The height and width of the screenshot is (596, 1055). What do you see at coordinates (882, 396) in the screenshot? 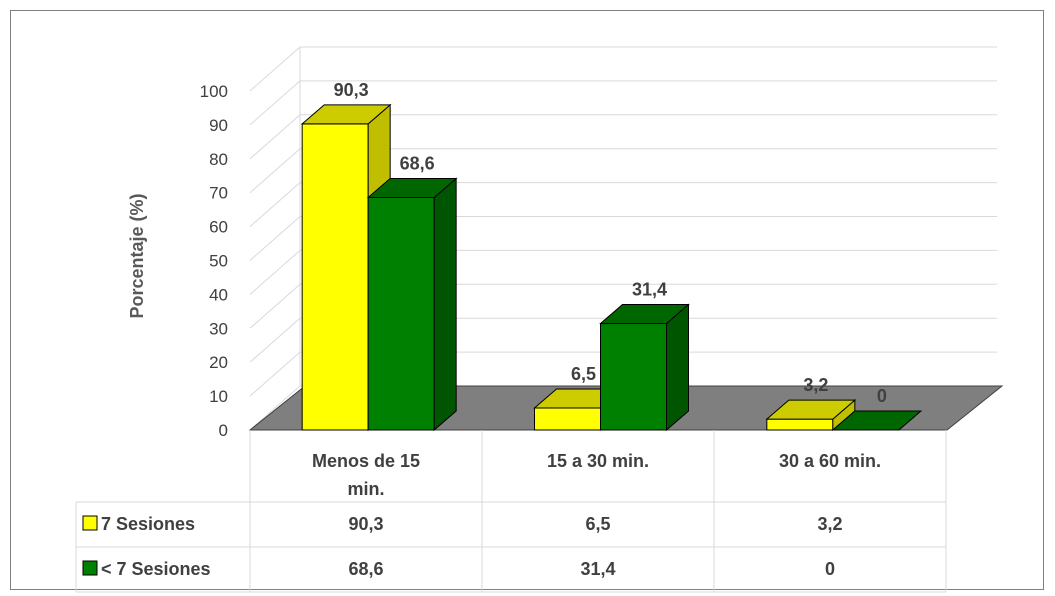
I see `data-label: 0` at bounding box center [882, 396].